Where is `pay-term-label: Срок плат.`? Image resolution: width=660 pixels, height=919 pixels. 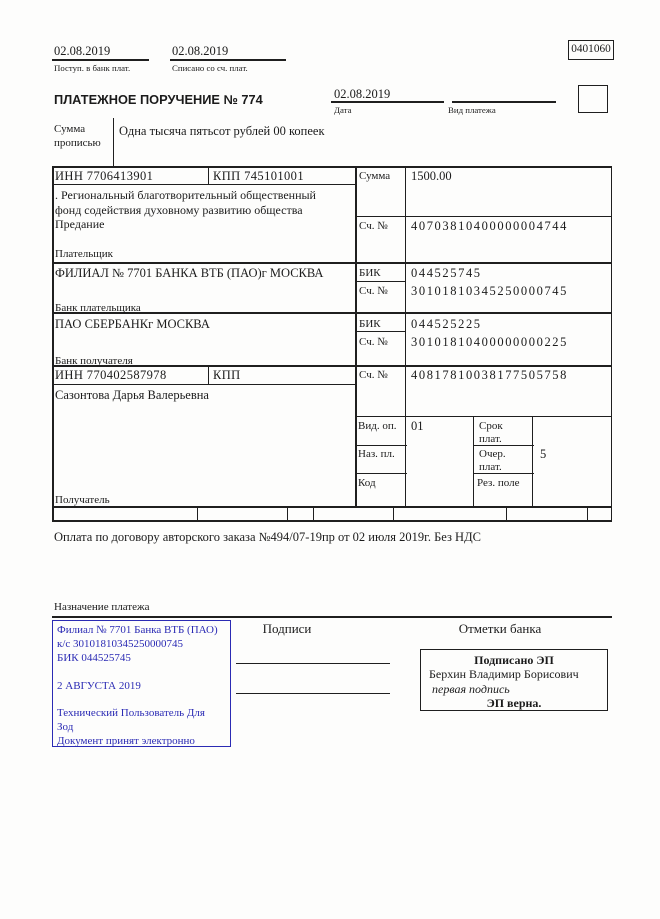 pay-term-label: Срок плат. is located at coordinates (491, 432).